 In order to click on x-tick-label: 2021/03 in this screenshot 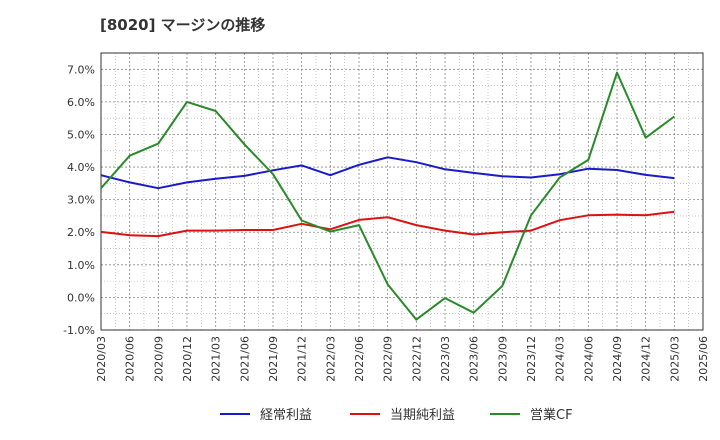, I will do `click(216, 359)`.